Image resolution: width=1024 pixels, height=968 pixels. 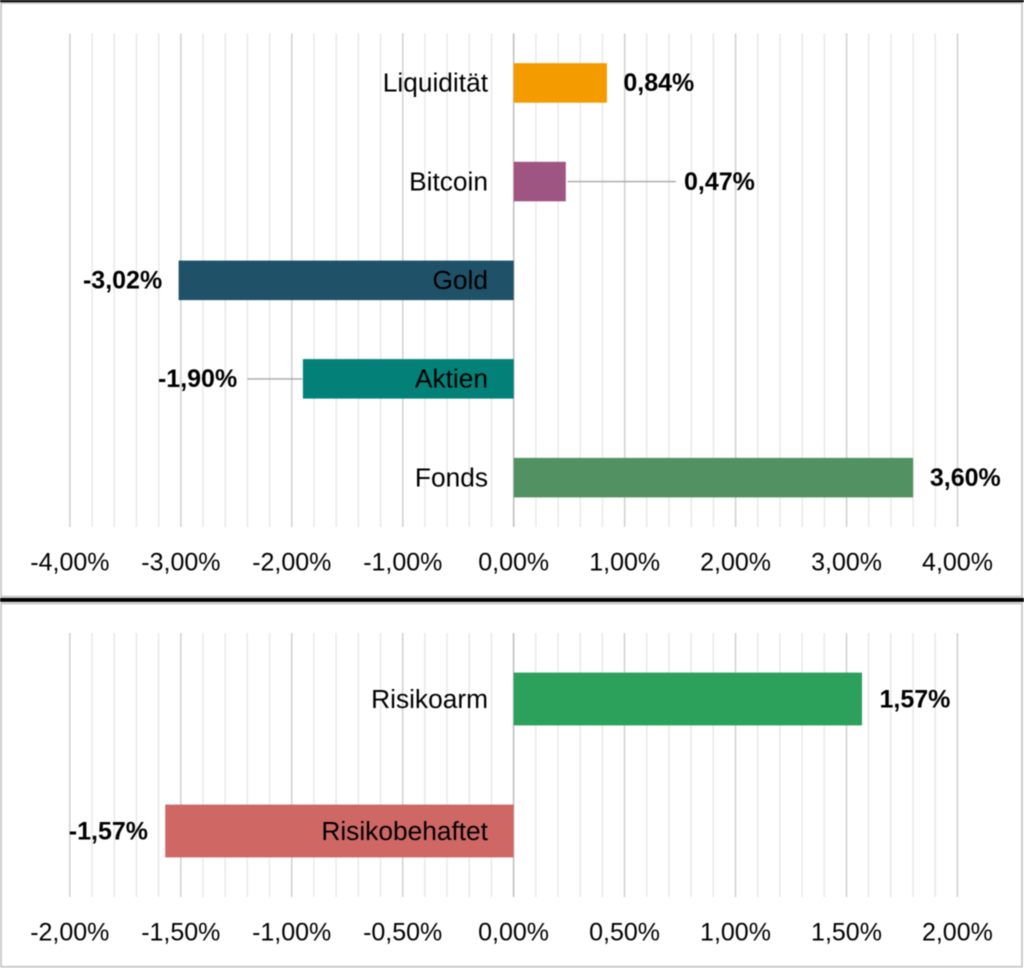 What do you see at coordinates (448, 181) in the screenshot?
I see `svg-text: Bitcoin` at bounding box center [448, 181].